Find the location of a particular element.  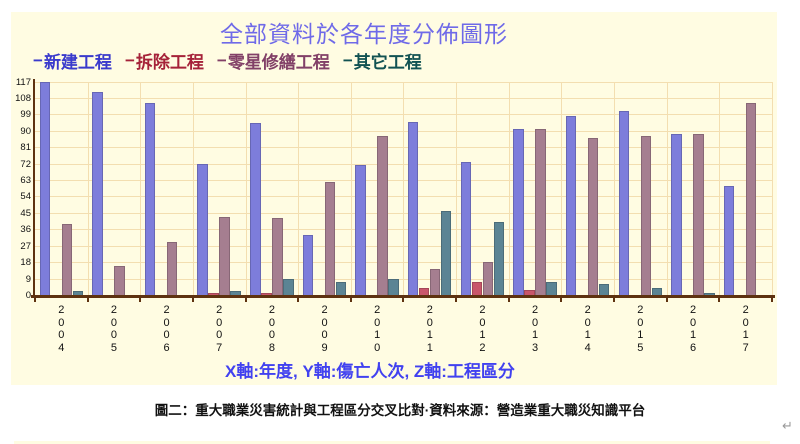

chart-legend: − 新建工程 − 拆除工程 − 零星修繕工程 − 其它工程 is located at coordinates (227, 60).